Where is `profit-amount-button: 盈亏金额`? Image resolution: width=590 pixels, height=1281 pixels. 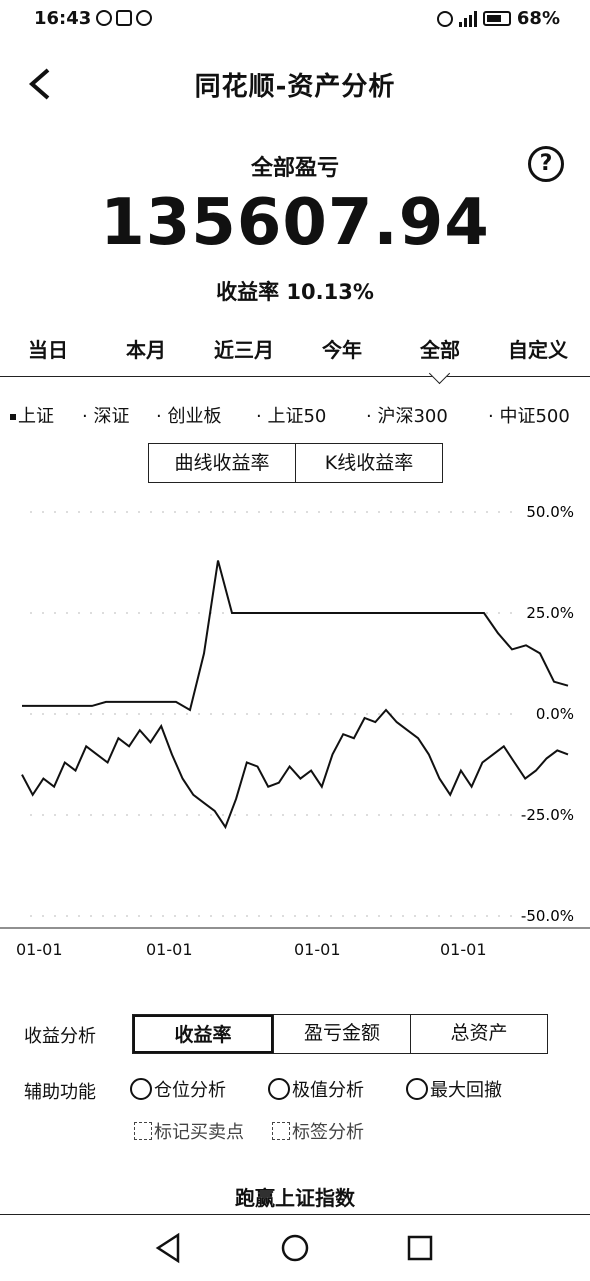 profit-amount-button: 盈亏金额 is located at coordinates (341, 1034).